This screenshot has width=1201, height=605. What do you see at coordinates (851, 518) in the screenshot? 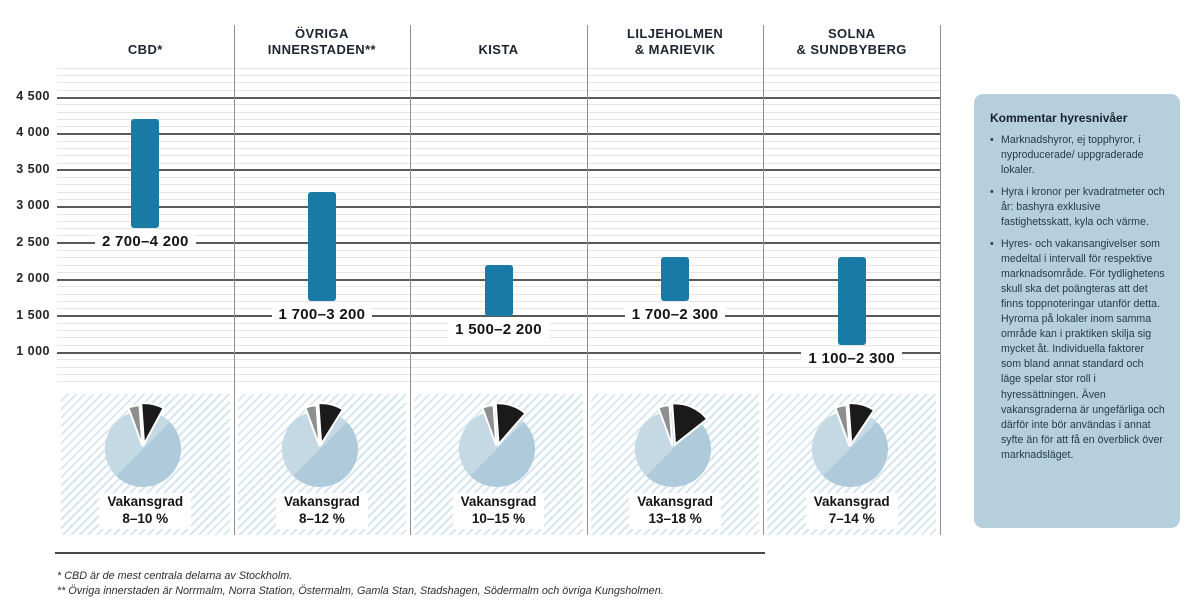
I see `vacancy-label-range: 7–14 %` at bounding box center [851, 518].